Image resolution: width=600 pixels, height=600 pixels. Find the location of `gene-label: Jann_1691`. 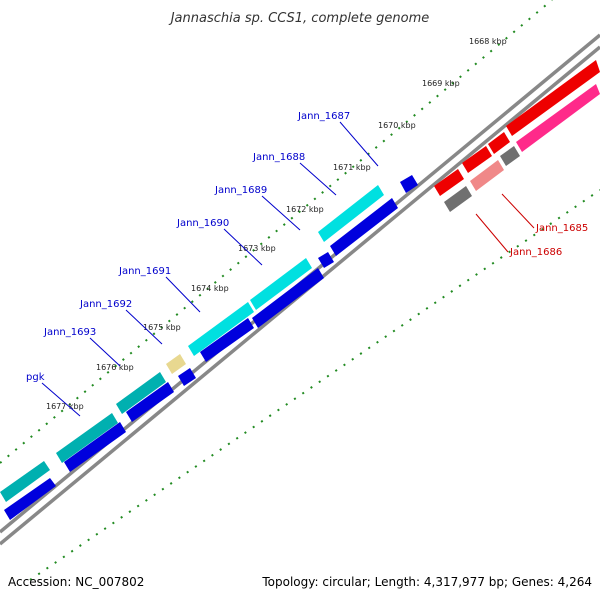

gene-label: Jann_1691 is located at coordinates (144, 271).